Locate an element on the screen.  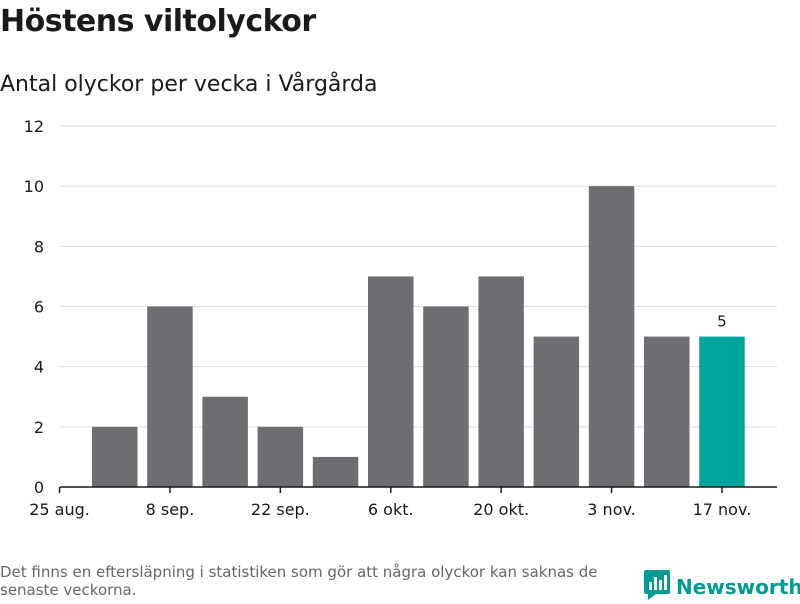
brand-logo: Newsworthy is located at coordinates (722, 587).